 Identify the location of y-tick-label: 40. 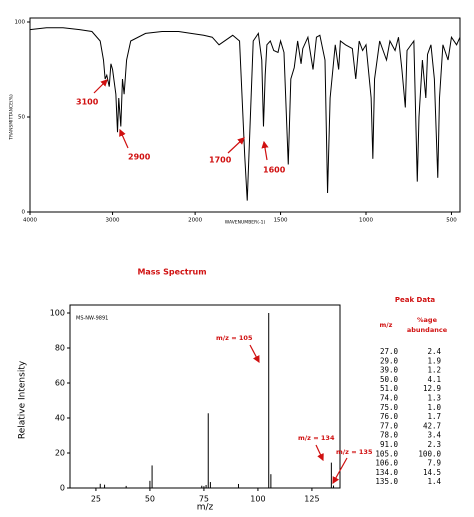
(60, 418).